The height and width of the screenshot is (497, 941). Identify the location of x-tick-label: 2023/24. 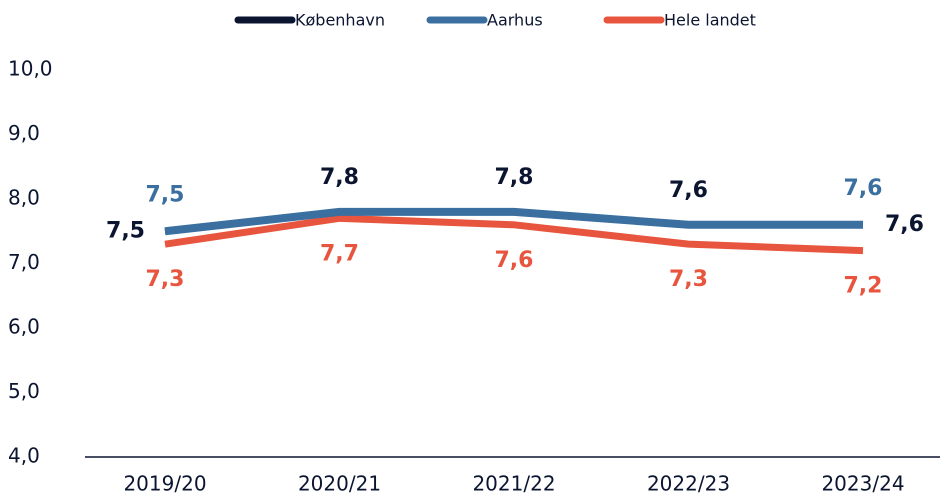
(862, 484).